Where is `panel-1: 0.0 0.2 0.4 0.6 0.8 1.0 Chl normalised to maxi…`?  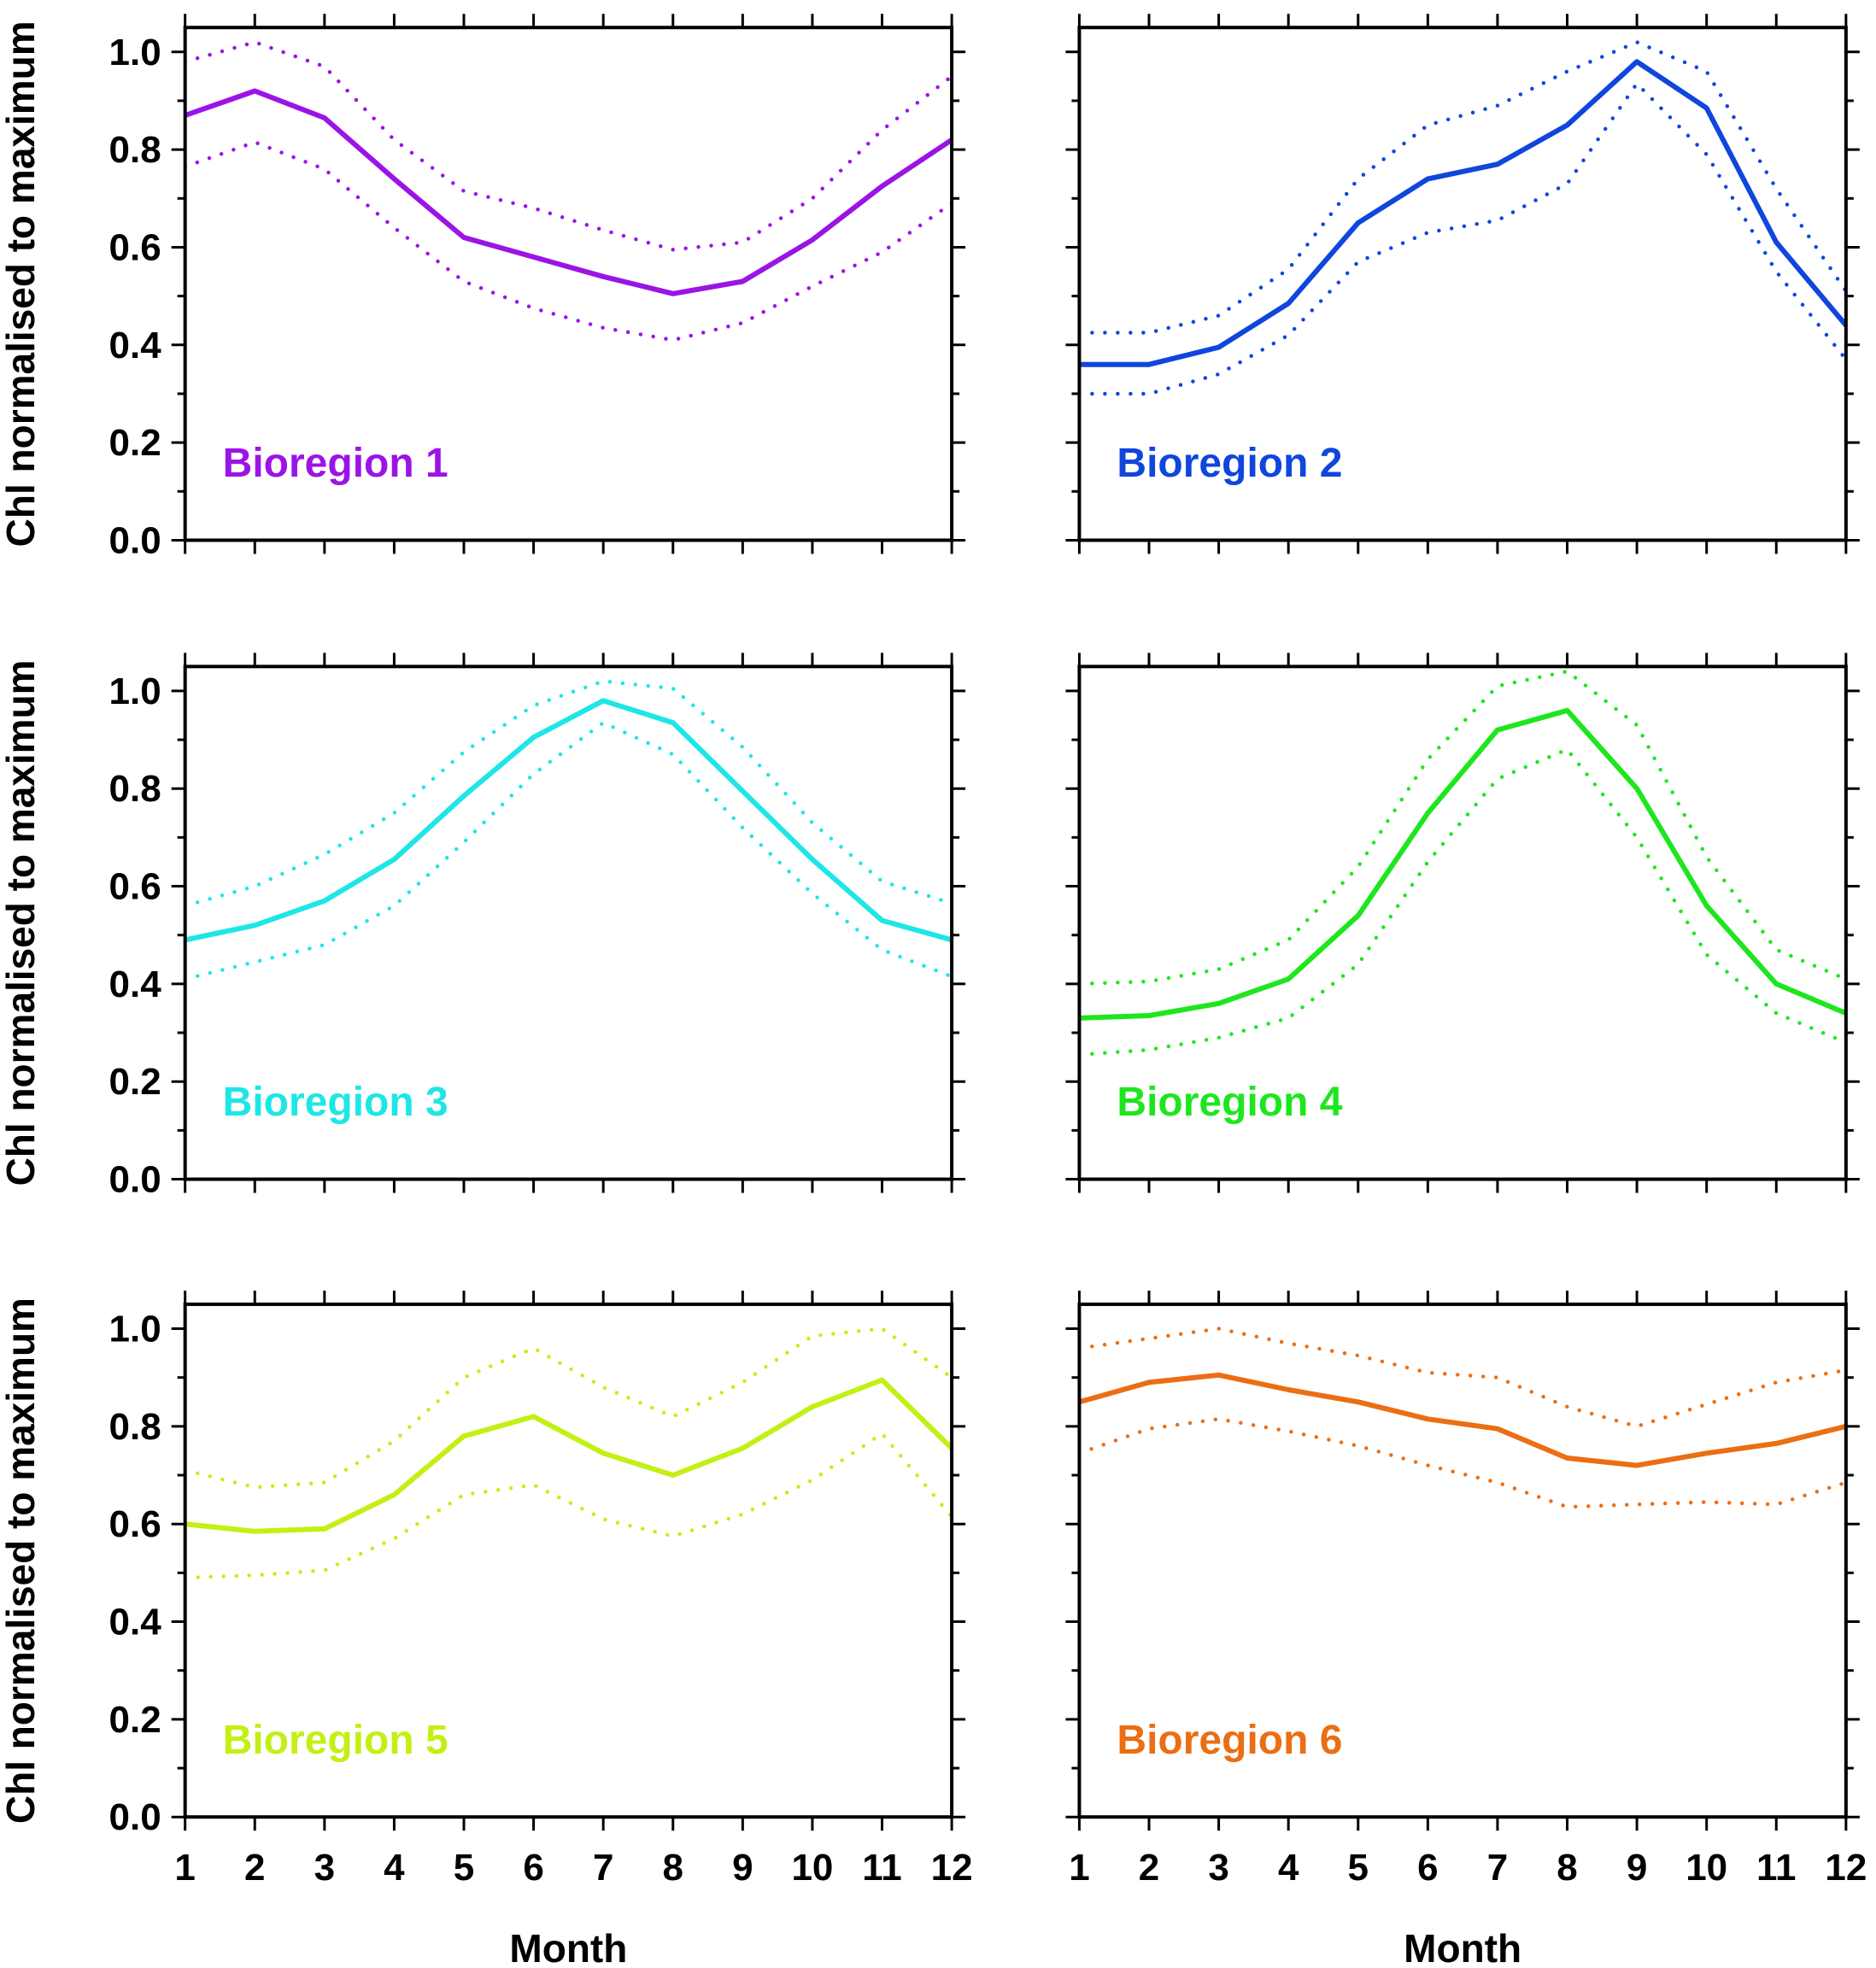
panel-1: 0.0 0.2 0.4 0.6 0.8 1.0 Chl normalised to maxi… is located at coordinates (483, 287).